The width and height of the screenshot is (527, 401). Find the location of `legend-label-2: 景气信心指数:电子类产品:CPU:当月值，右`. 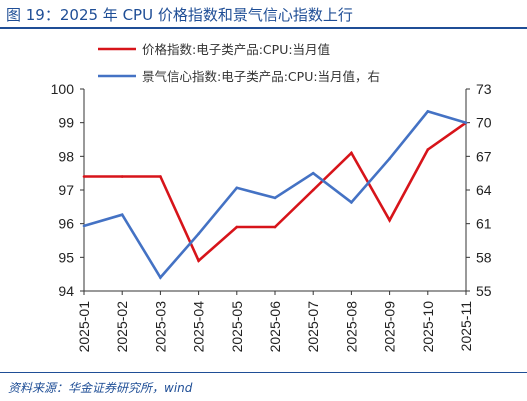

legend-label-2: 景气信心指数:电子类产品:CPU:当月值，右 is located at coordinates (261, 76).